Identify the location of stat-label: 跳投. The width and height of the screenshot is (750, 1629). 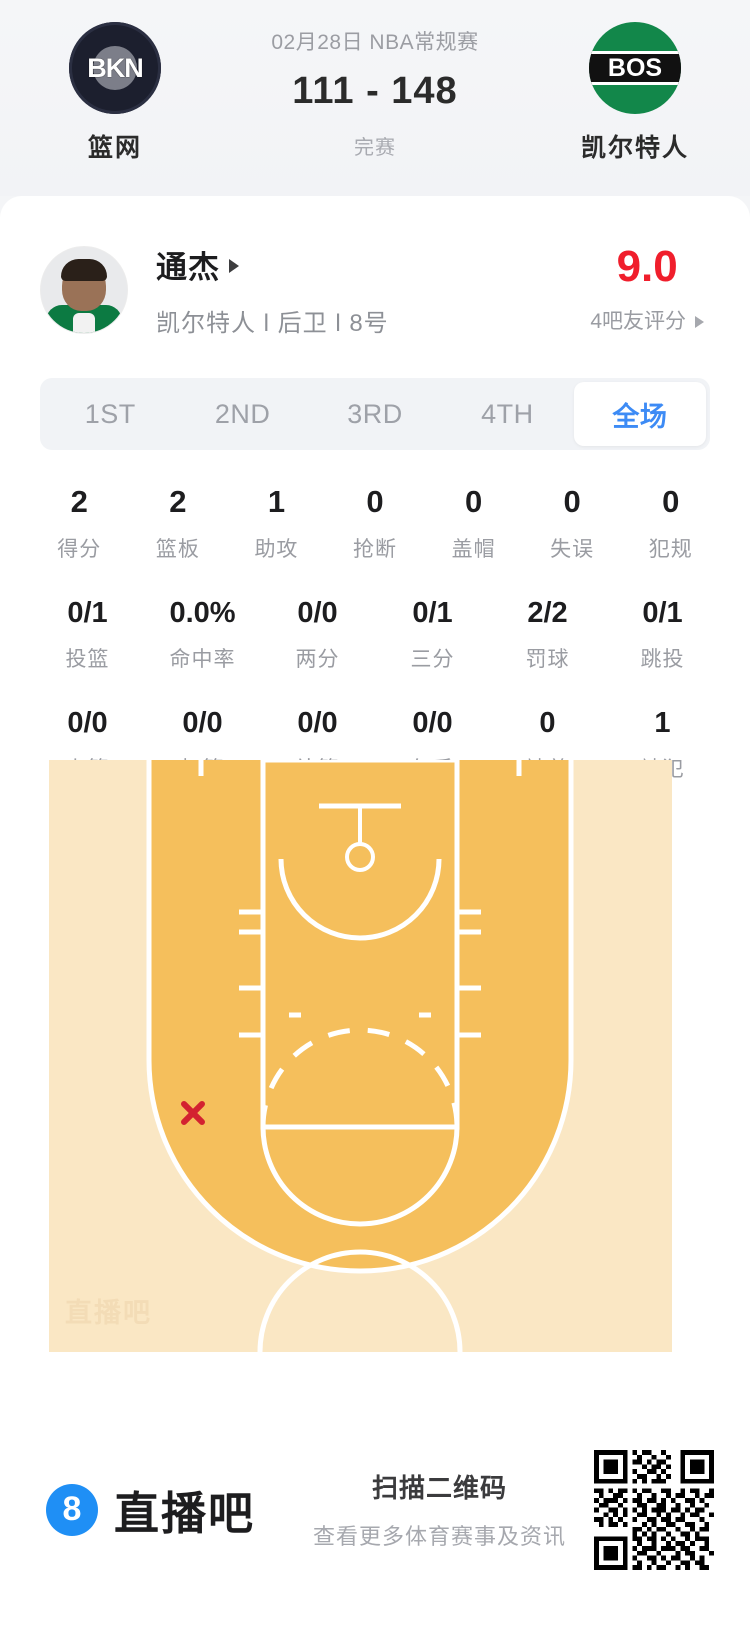
(662, 659).